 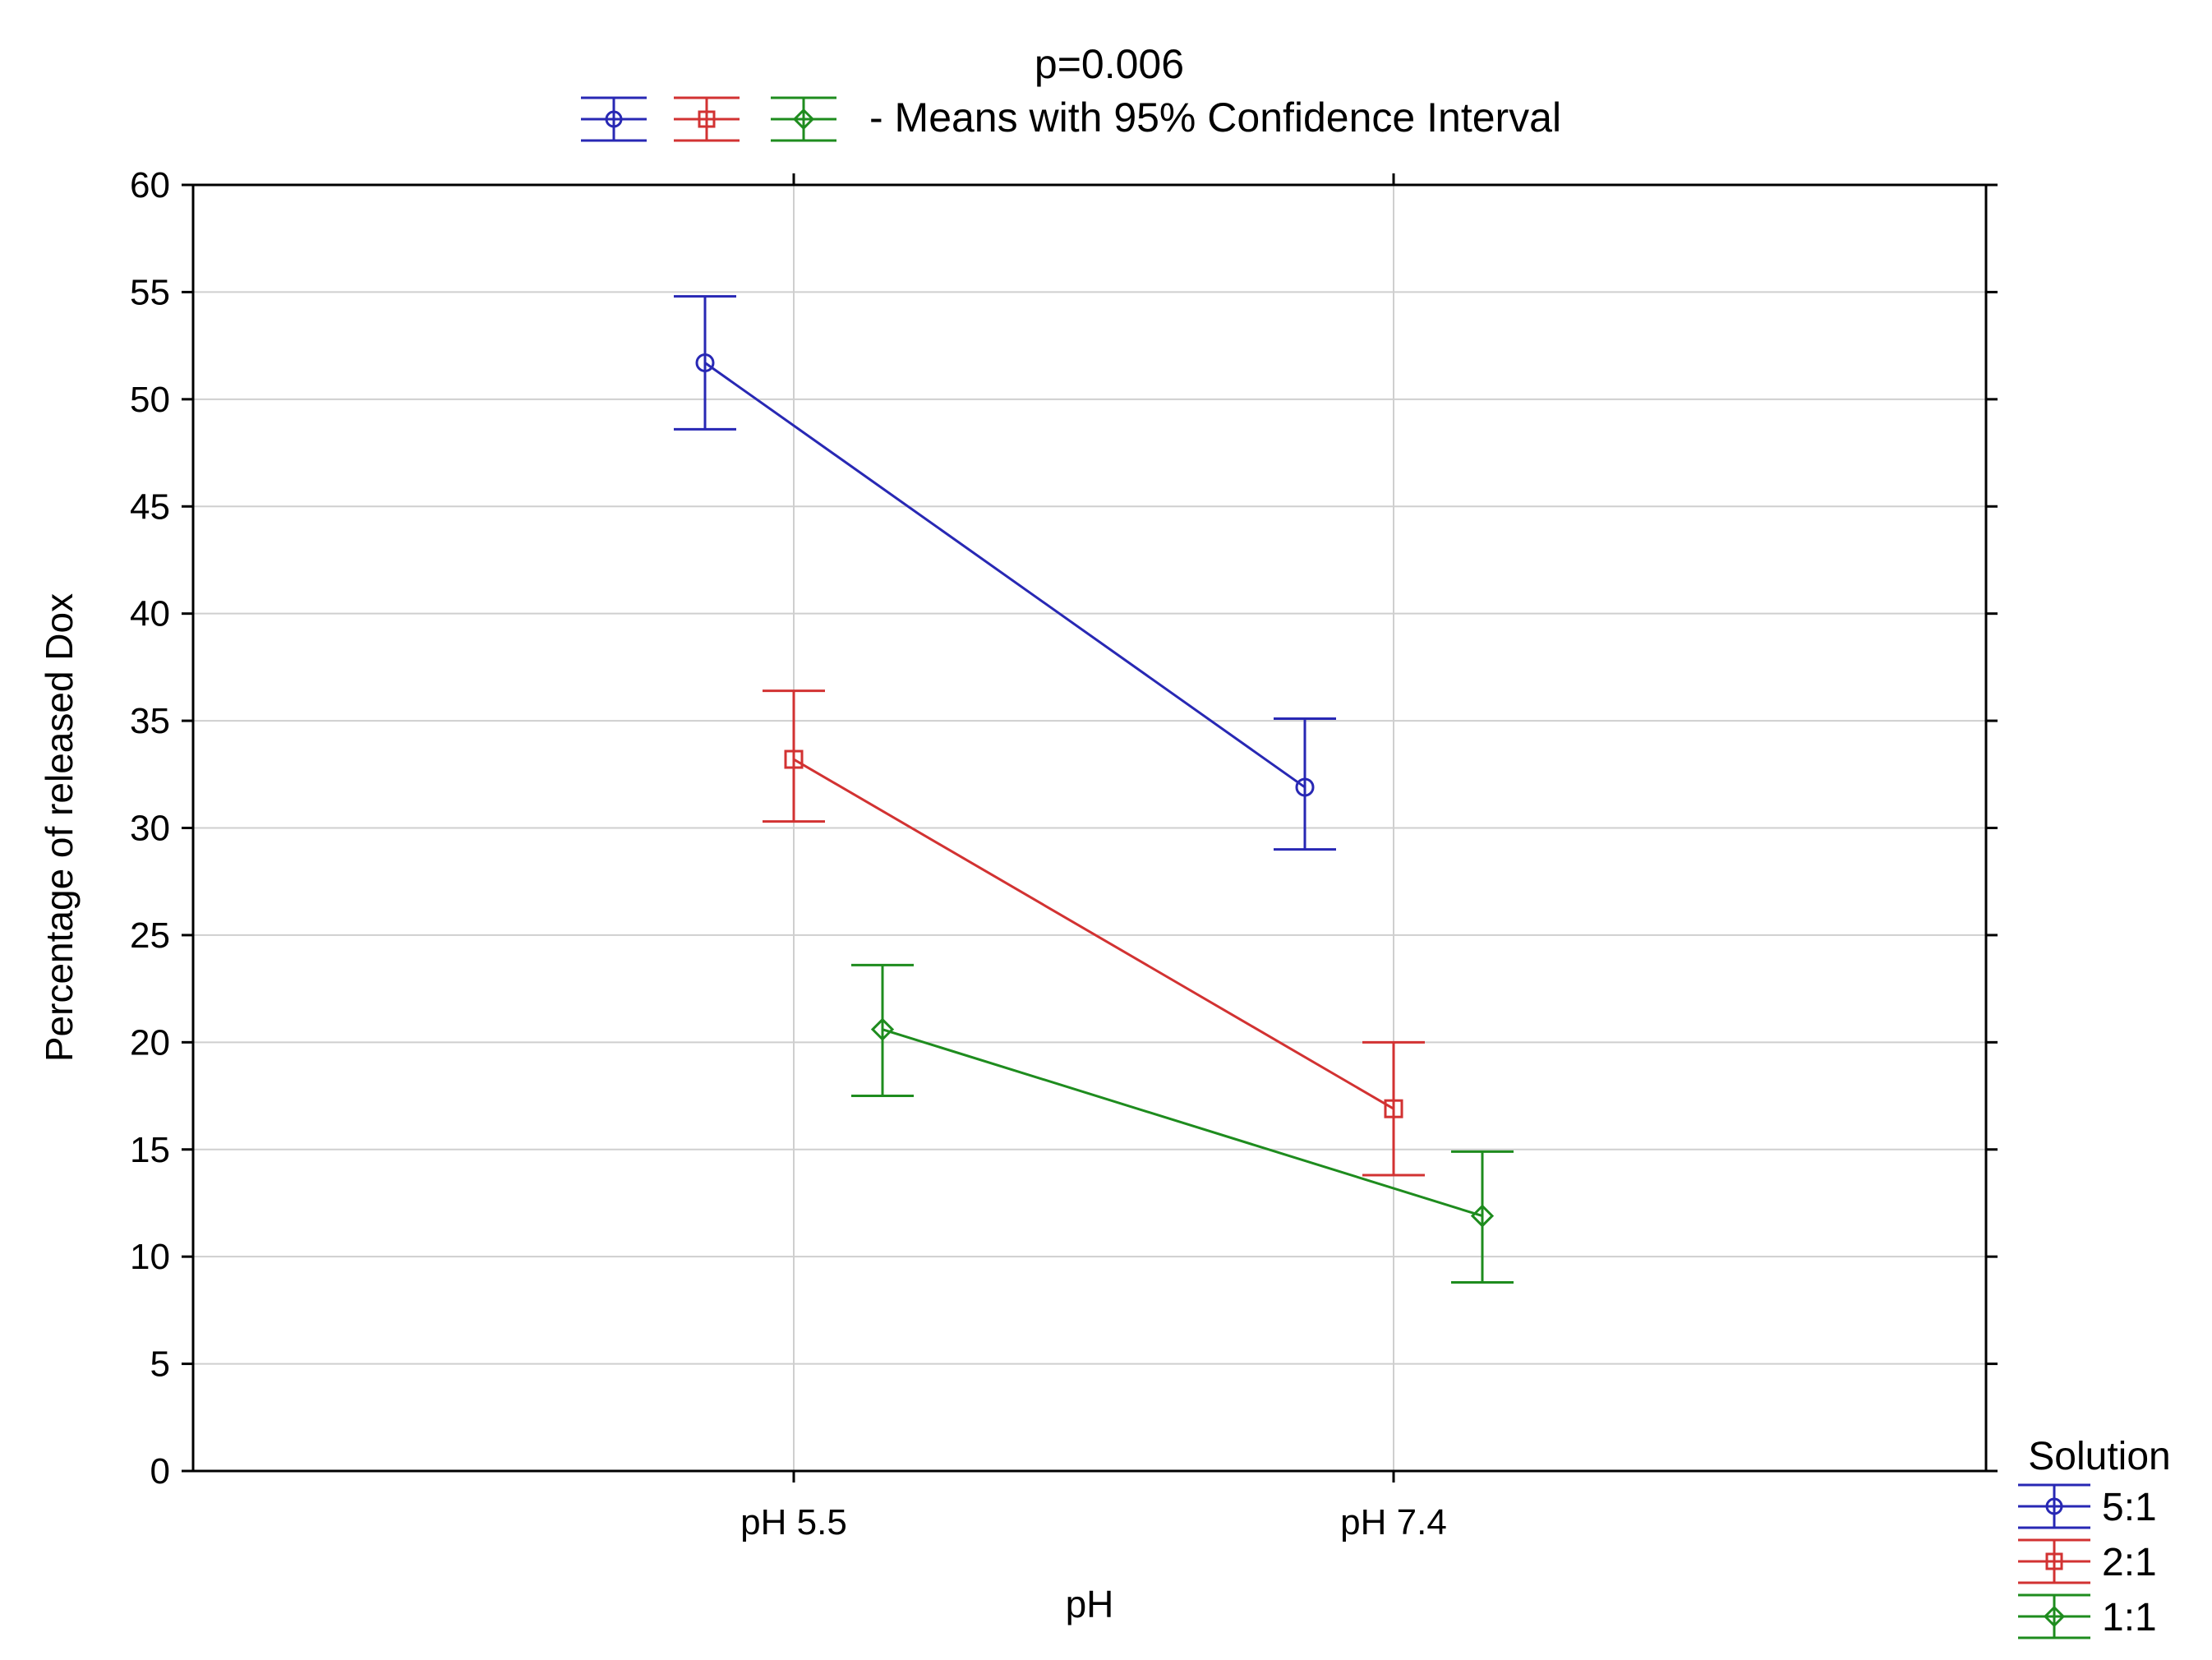 What do you see at coordinates (1215, 118) in the screenshot?
I see `chart-subtitle: - Means with 95% Confidence Interval` at bounding box center [1215, 118].